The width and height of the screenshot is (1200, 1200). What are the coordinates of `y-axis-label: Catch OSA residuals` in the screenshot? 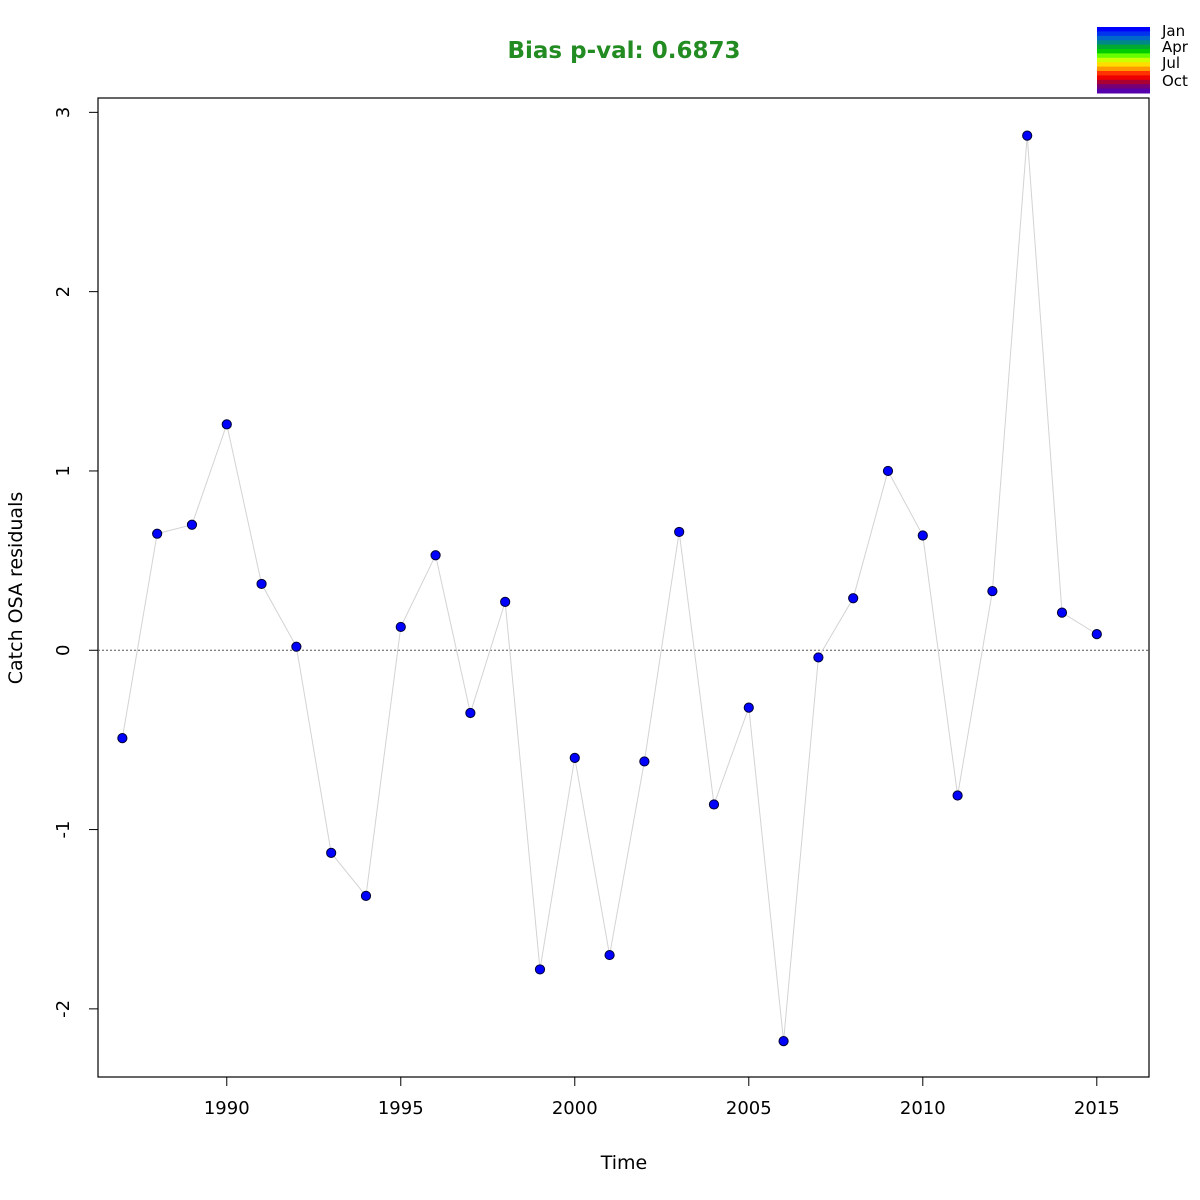 It's located at (16, 588).